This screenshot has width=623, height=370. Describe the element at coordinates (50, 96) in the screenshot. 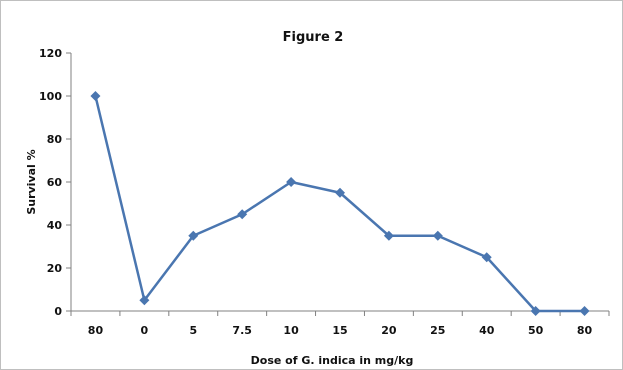

I see `y-tick-label: 100` at that location.